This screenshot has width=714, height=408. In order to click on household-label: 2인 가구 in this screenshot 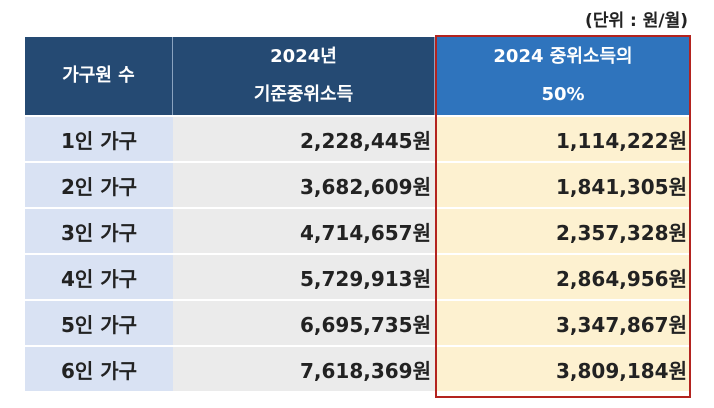, I will do `click(99, 184)`.